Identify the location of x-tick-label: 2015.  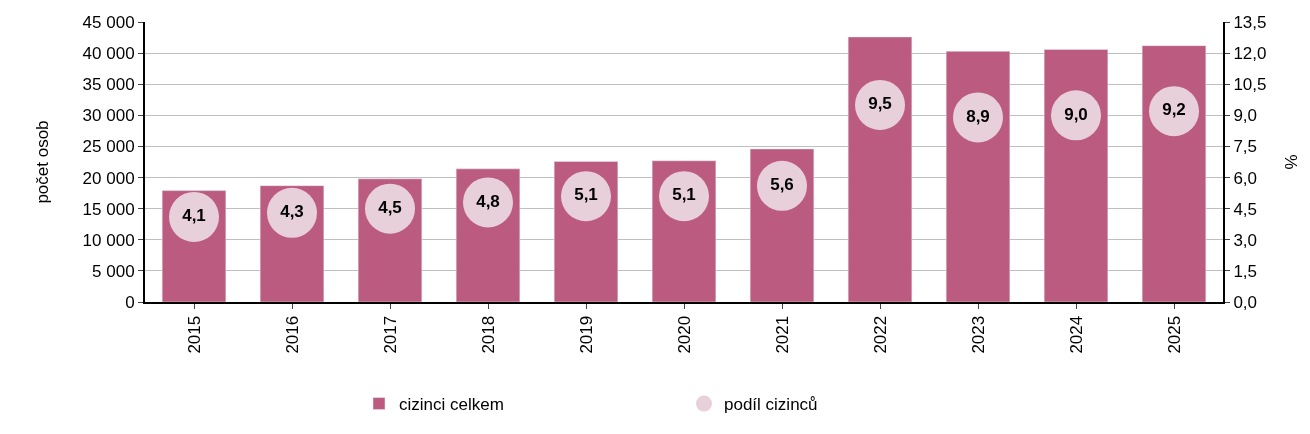
(194, 334).